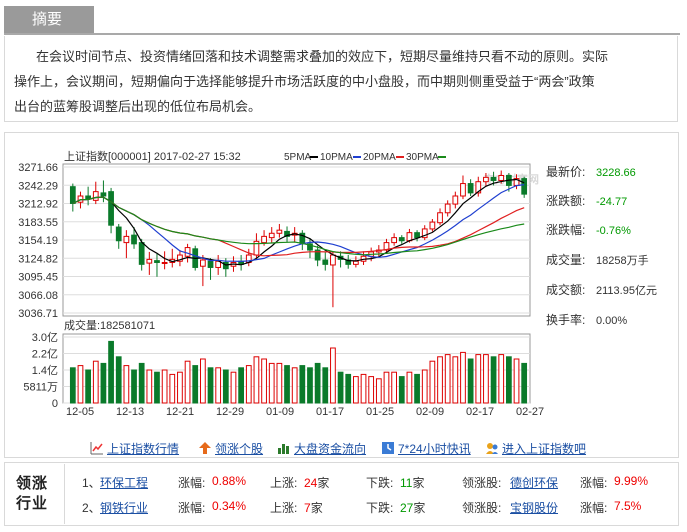 Image resolution: width=687 pixels, height=532 pixels. What do you see at coordinates (192, 483) in the screenshot?
I see `sector-pct-label: 涨幅:` at bounding box center [192, 483].